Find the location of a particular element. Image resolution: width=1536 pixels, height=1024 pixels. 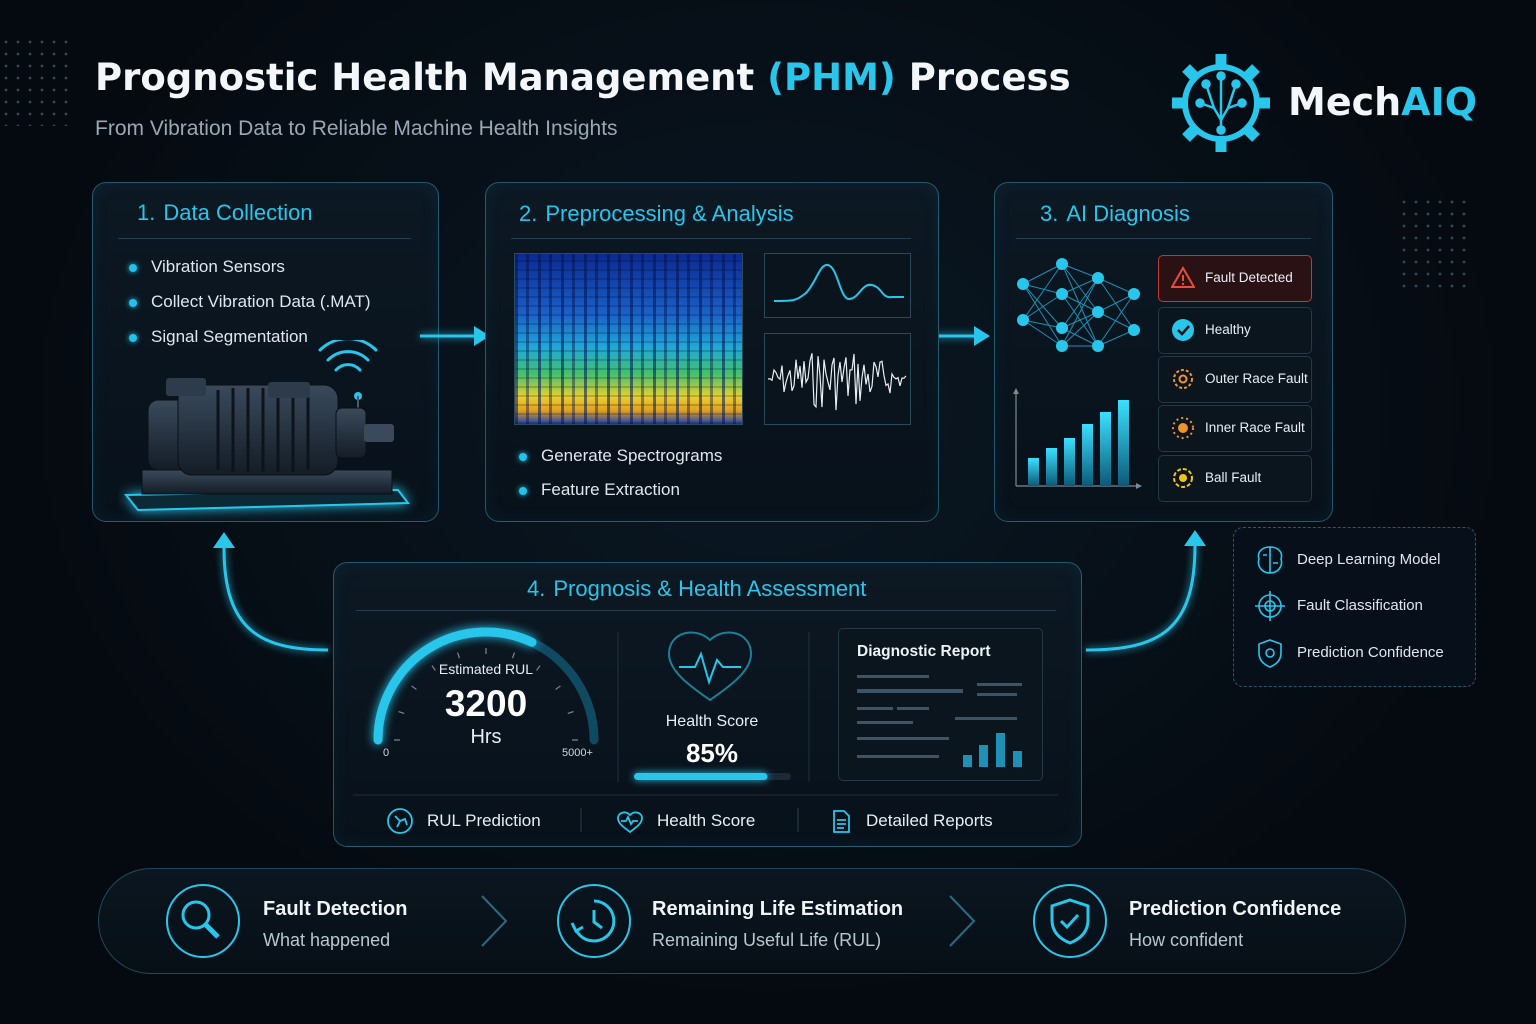

outcome-subtitle: What happened is located at coordinates (327, 940).